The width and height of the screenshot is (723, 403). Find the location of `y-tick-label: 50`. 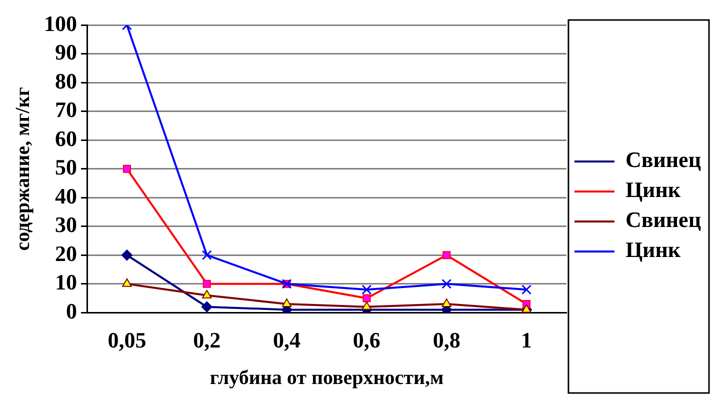

y-tick-label: 50 is located at coordinates (66, 167).